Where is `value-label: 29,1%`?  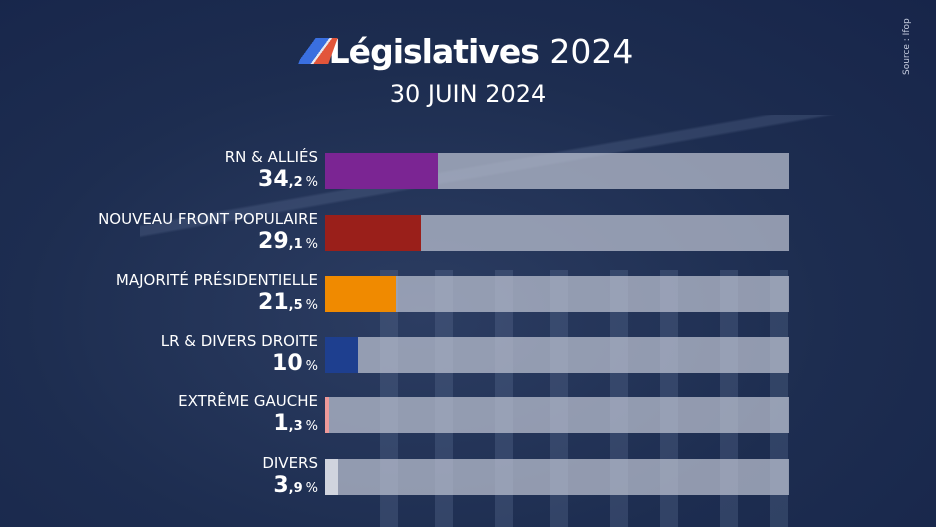
value-label: 29,1% is located at coordinates (288, 241).